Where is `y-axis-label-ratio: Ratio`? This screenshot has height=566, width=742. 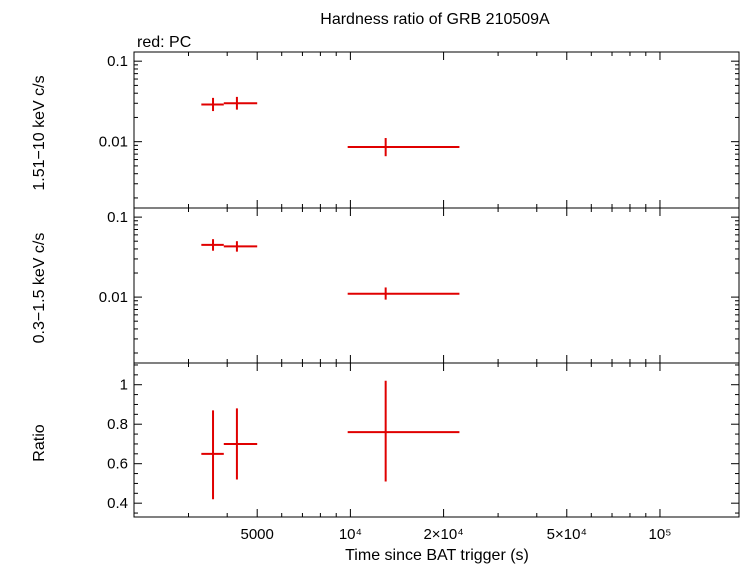 y-axis-label-ratio: Ratio is located at coordinates (39, 442).